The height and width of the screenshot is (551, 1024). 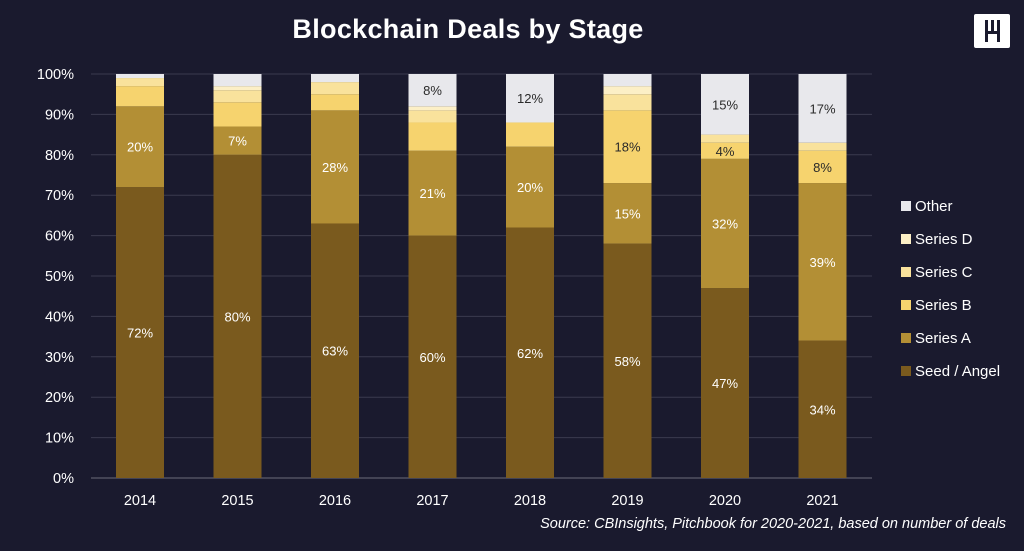 What do you see at coordinates (55, 75) in the screenshot?
I see `y-tick-label: 100%` at bounding box center [55, 75].